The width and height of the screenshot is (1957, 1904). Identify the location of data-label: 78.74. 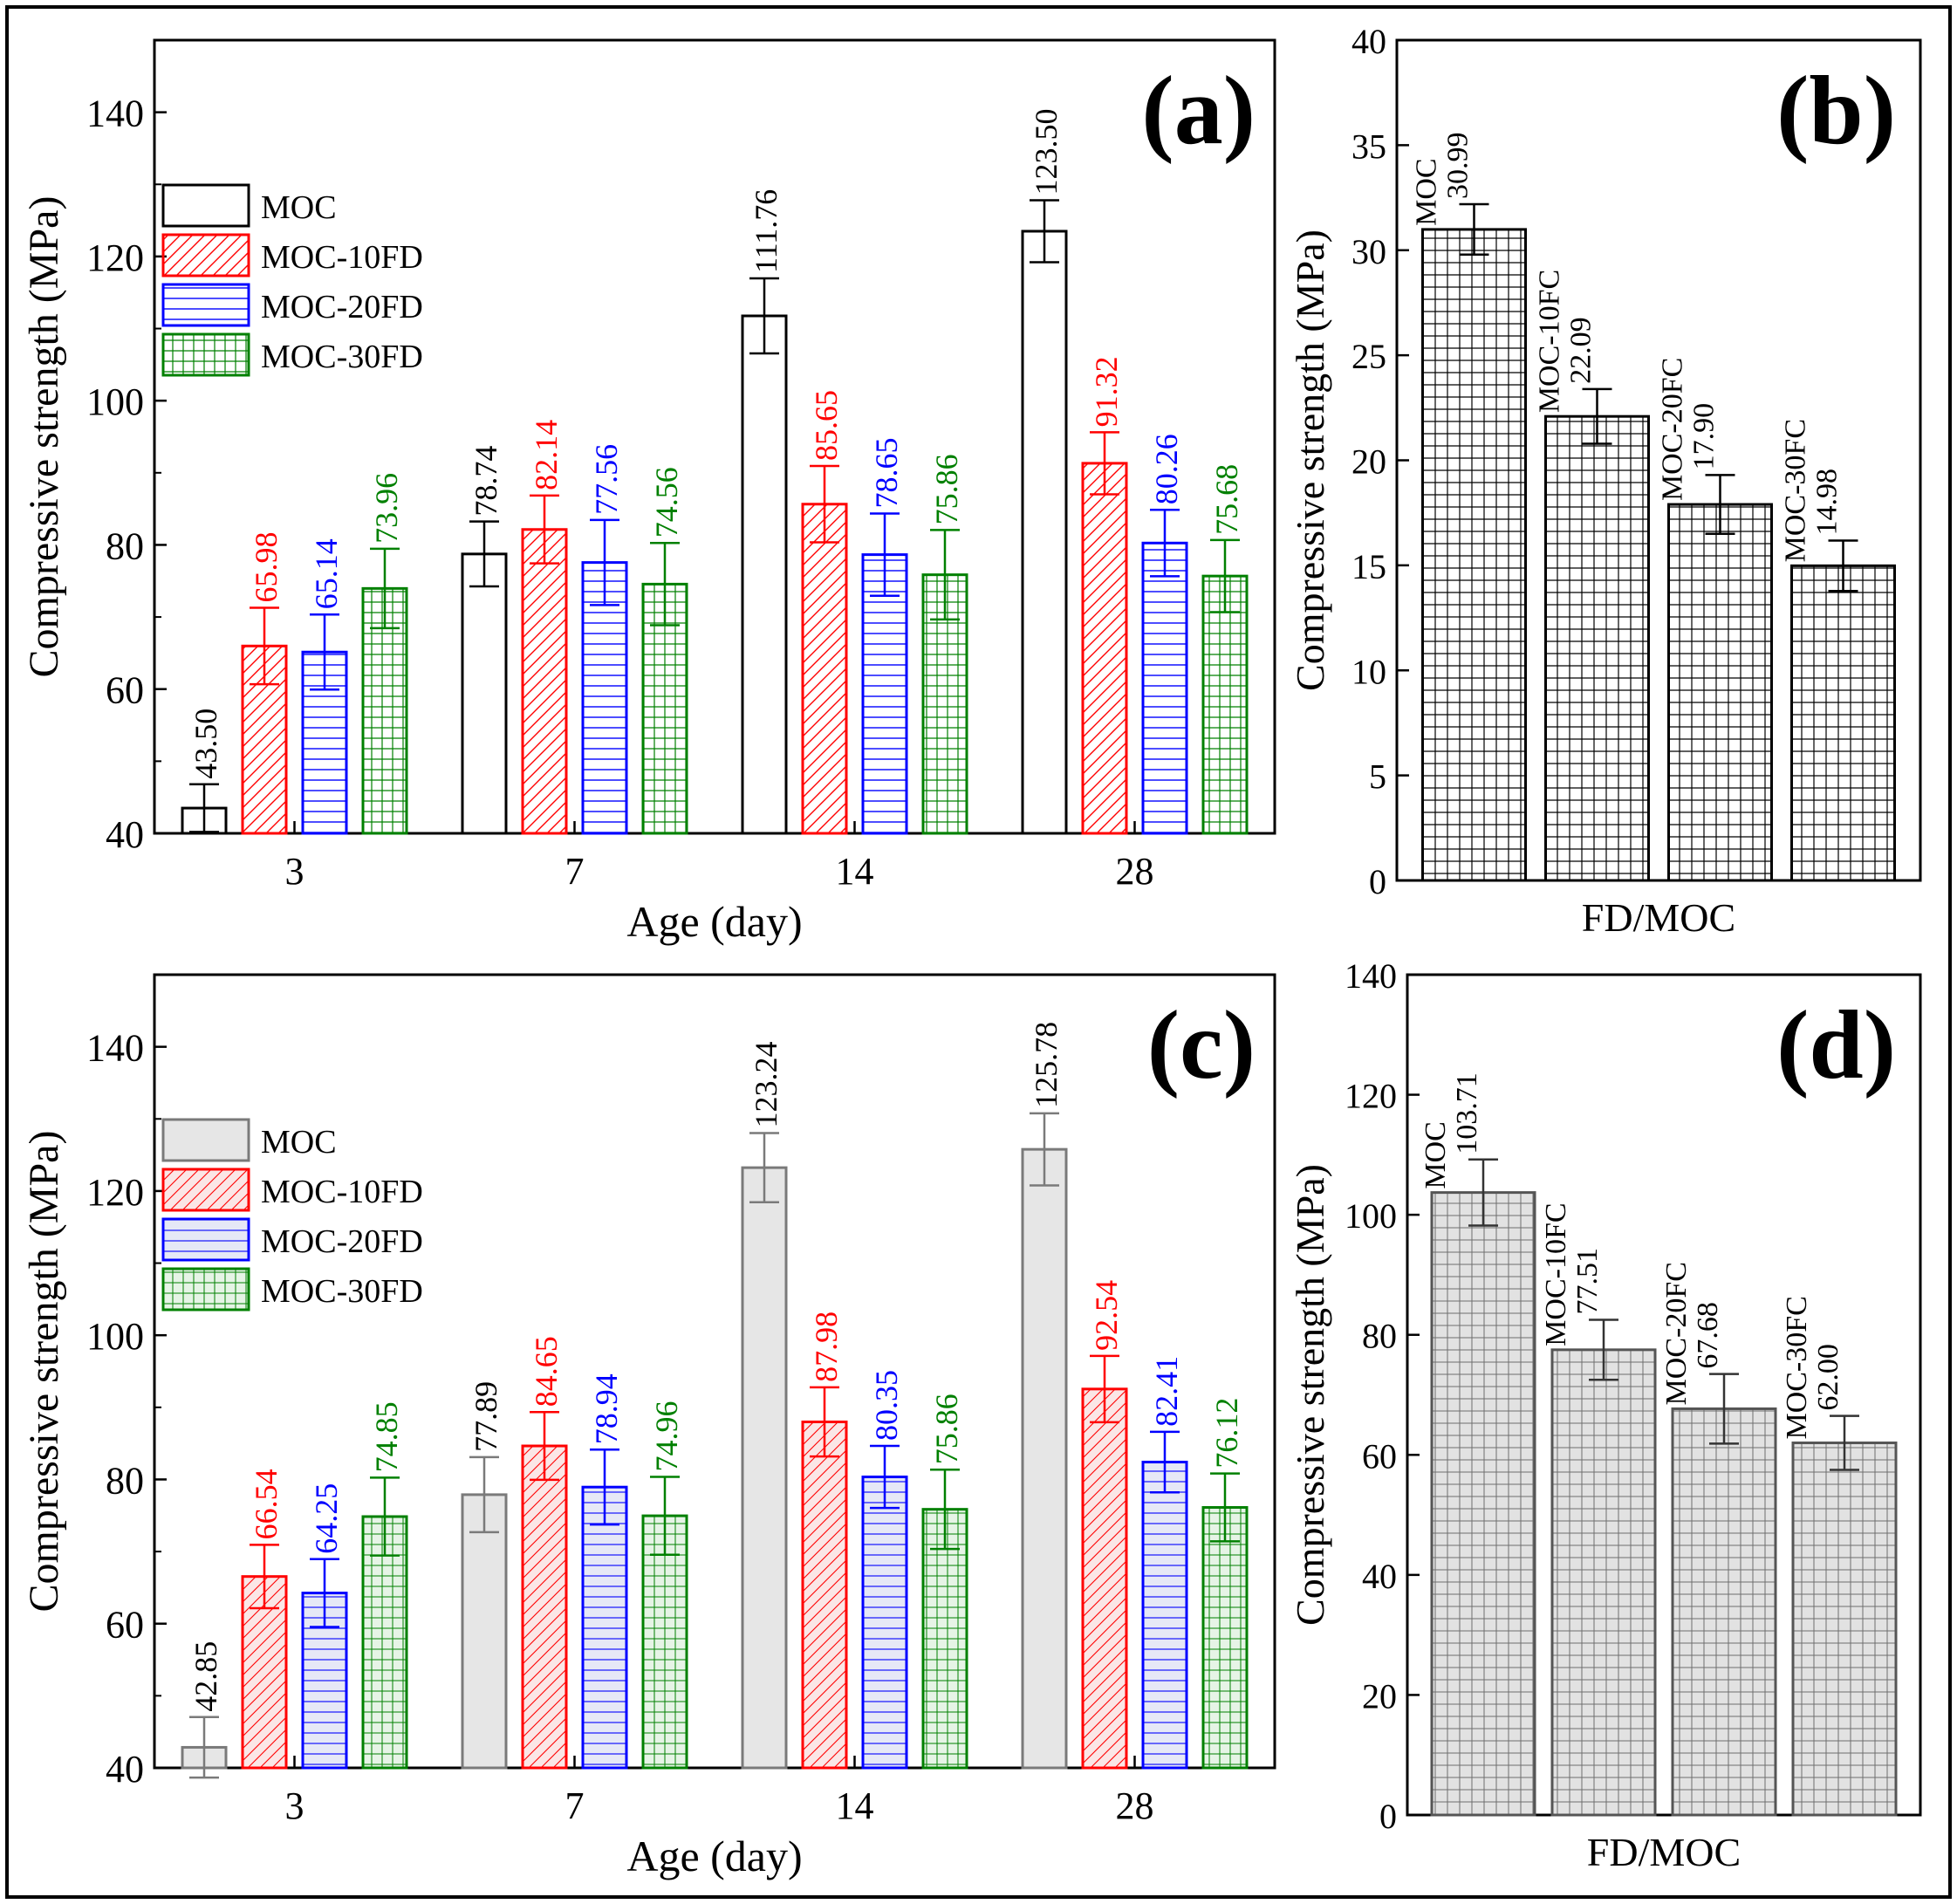
(486, 481).